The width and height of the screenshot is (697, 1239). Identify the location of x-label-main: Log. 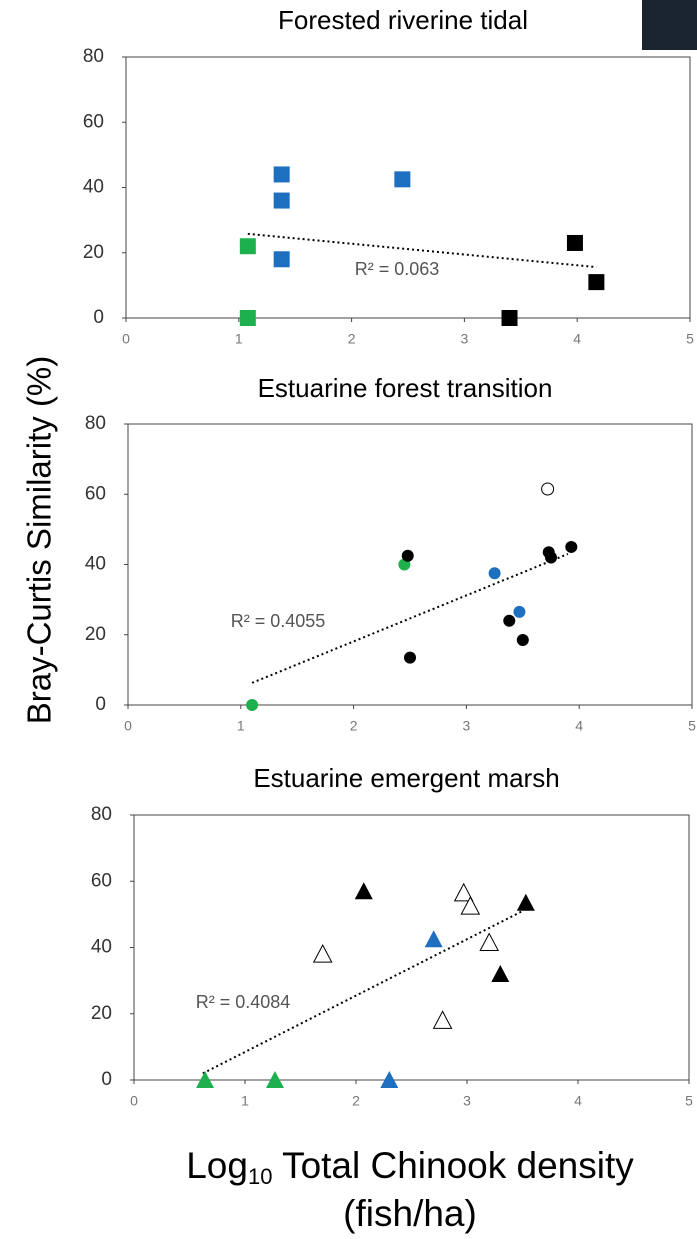
(217, 1165).